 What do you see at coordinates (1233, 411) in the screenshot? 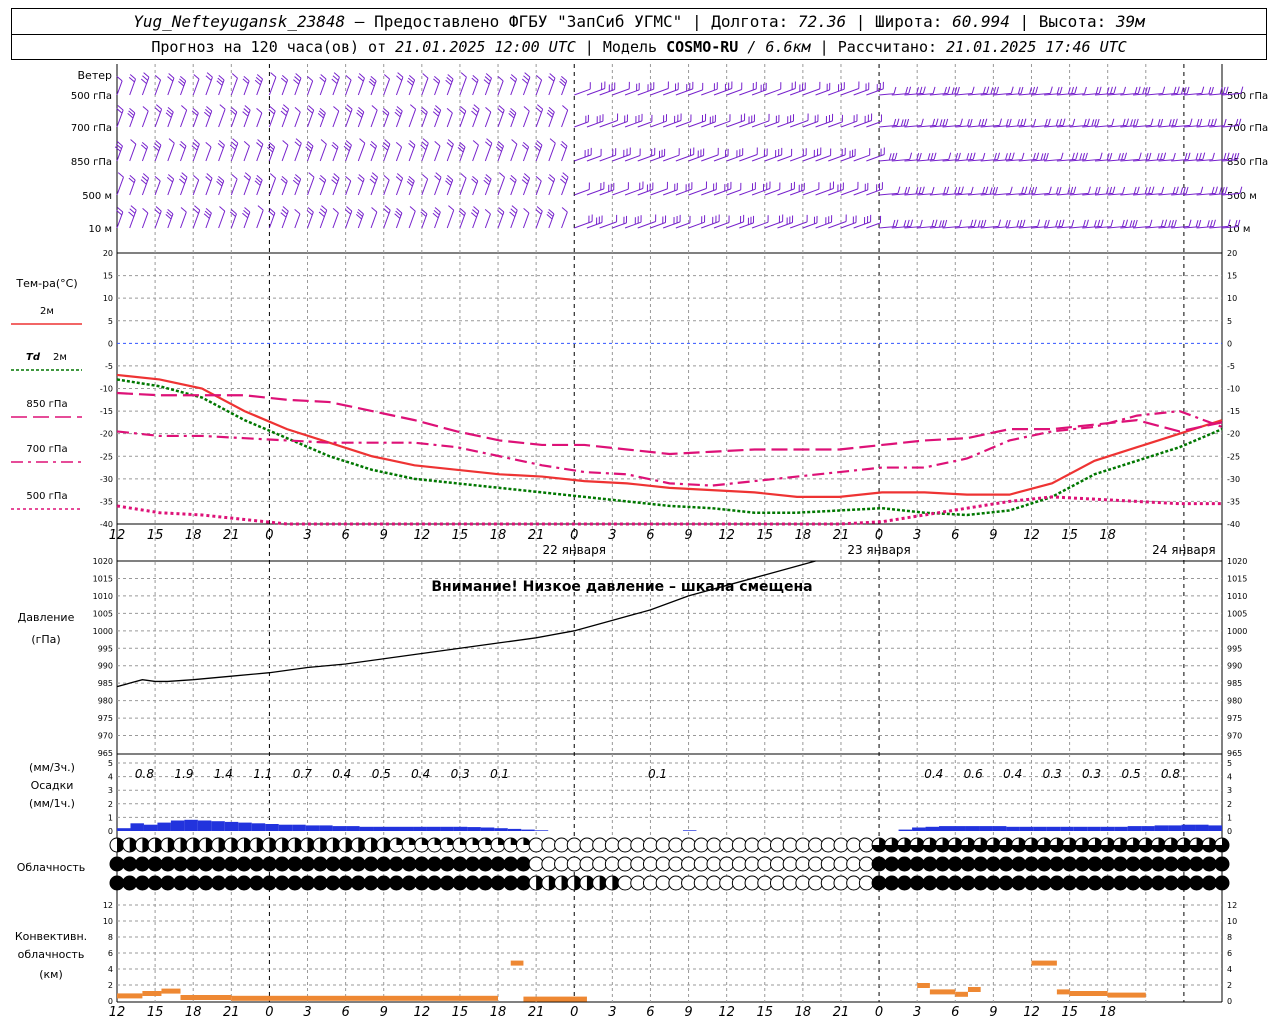
I see `temp-tick-right: -15` at bounding box center [1233, 411].